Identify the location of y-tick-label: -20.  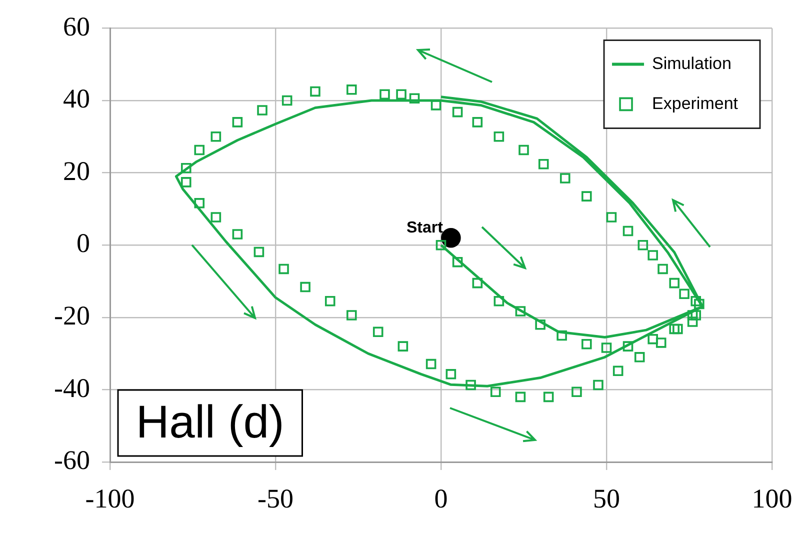
(72, 315).